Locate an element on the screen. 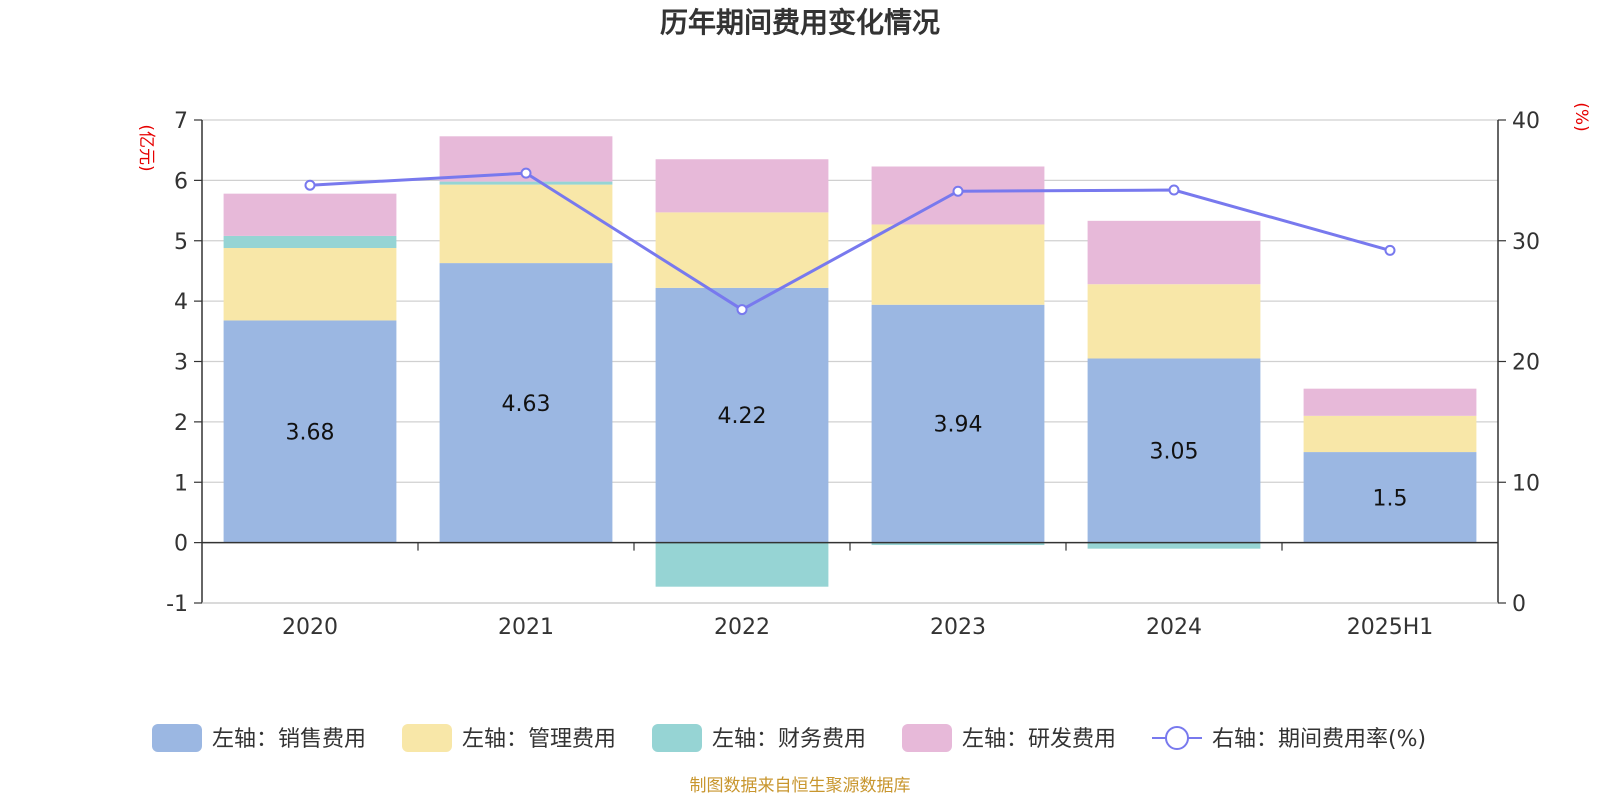 The width and height of the screenshot is (1600, 800). bar-2023-s1 is located at coordinates (958, 264).